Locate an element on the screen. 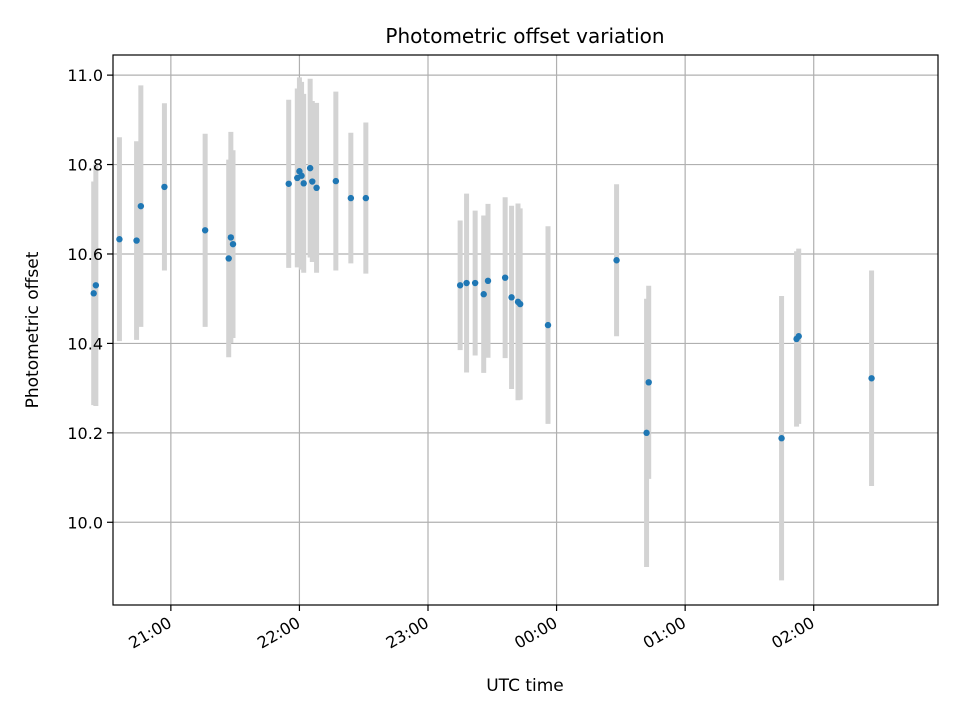 The image size is (960, 720). y-tick-label: 10.4 is located at coordinates (85, 343).